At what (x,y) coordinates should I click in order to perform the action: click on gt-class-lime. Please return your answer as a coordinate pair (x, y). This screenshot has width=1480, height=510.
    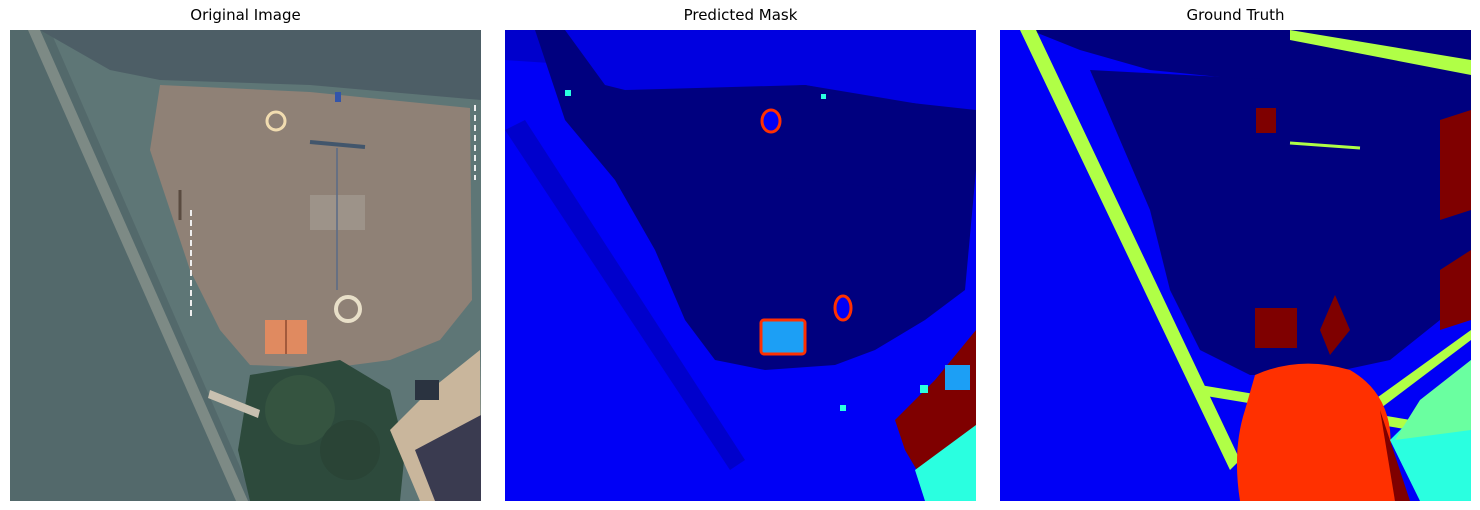
    Looking at the image, I should click on (1130, 250).